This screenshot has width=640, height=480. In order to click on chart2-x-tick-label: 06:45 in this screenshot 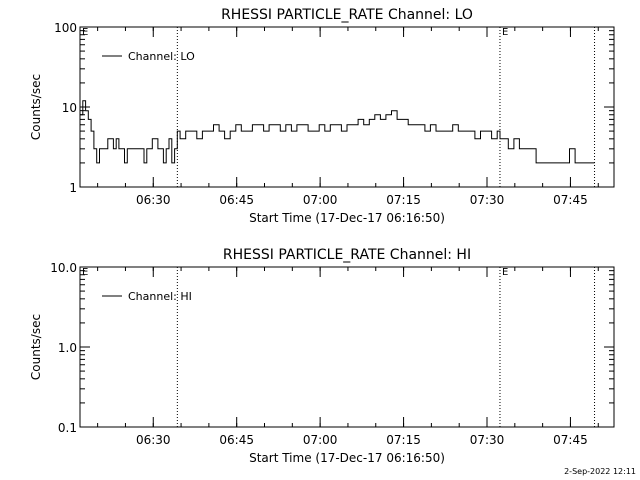, I will do `click(236, 440)`.